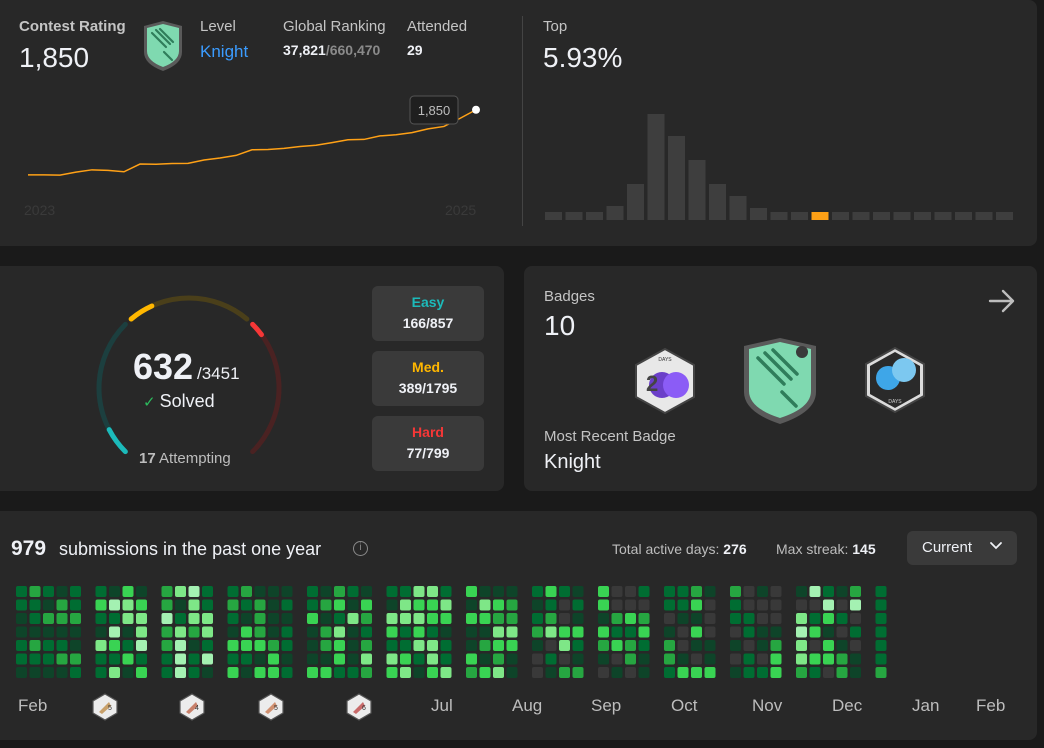 This screenshot has width=1044, height=748. I want to click on rating-distribution-histogram, so click(782, 161).